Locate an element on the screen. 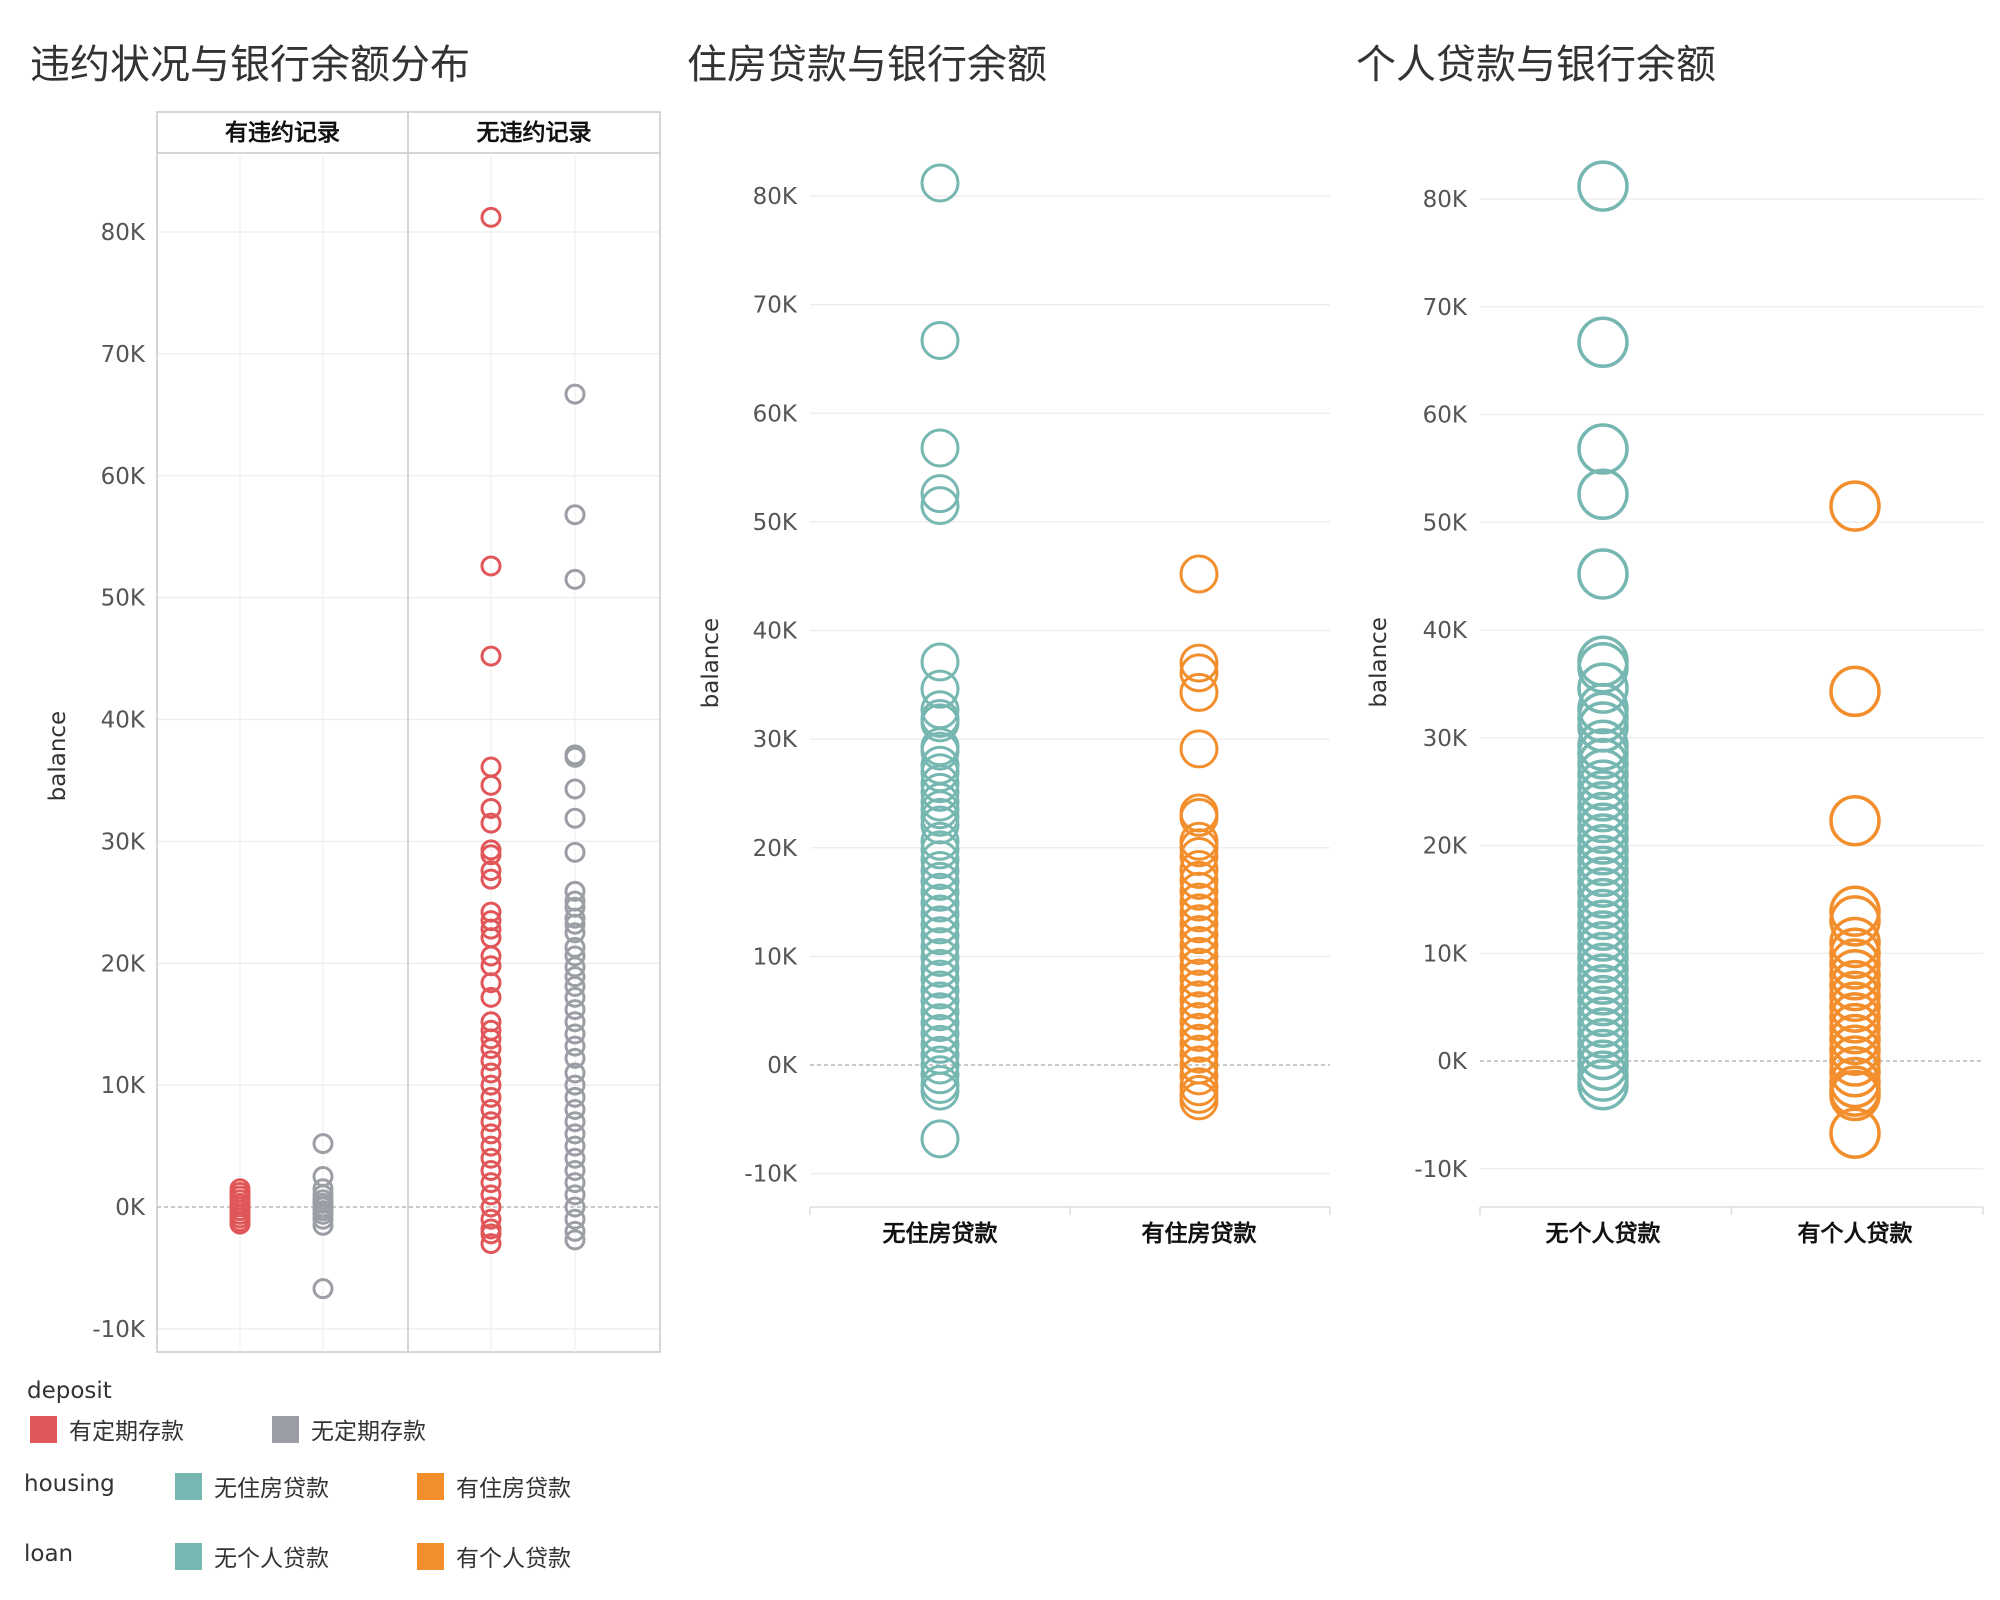 Image resolution: width=2000 pixels, height=1600 pixels. panel-header: 有违约记录 is located at coordinates (282, 132).